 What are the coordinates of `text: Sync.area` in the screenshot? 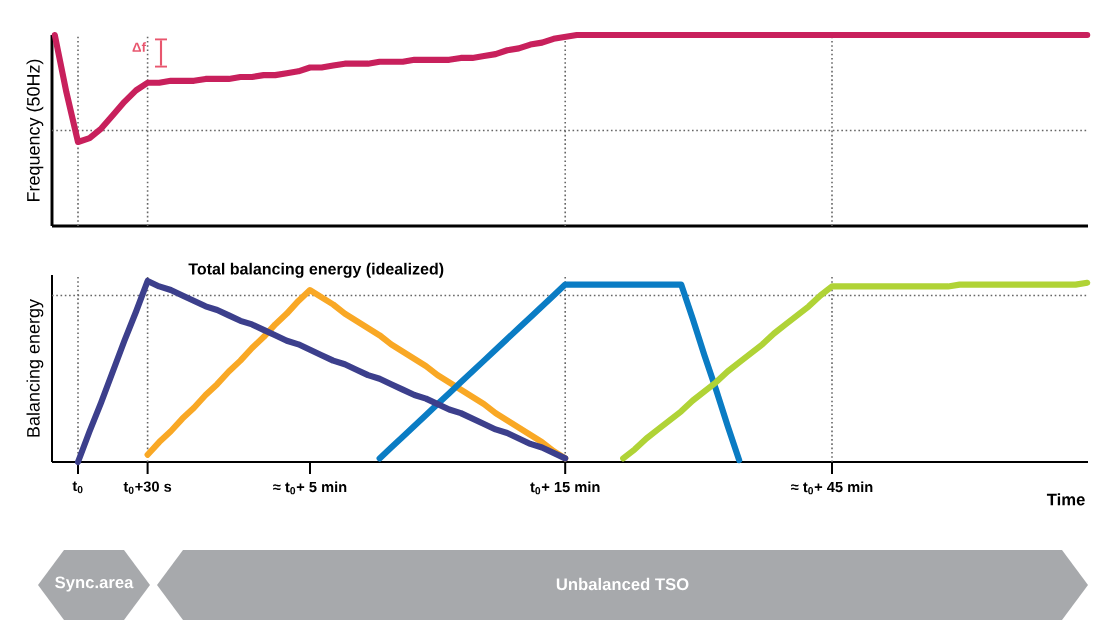 It's located at (94, 584).